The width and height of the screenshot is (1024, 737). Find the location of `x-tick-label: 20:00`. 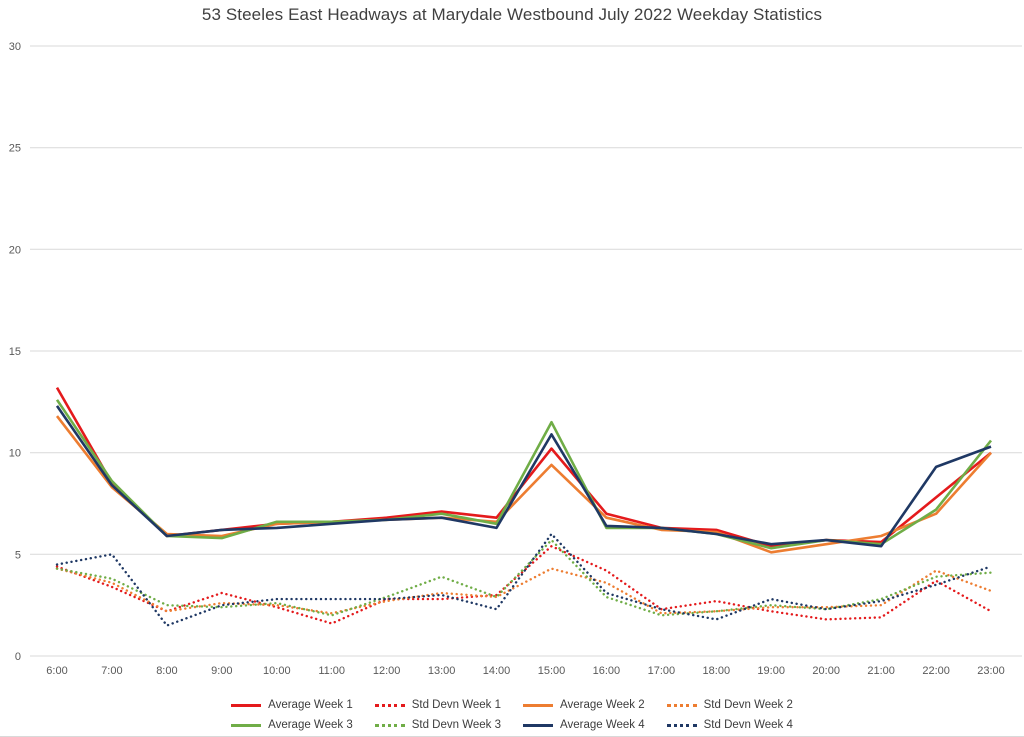

x-tick-label: 20:00 is located at coordinates (826, 671).